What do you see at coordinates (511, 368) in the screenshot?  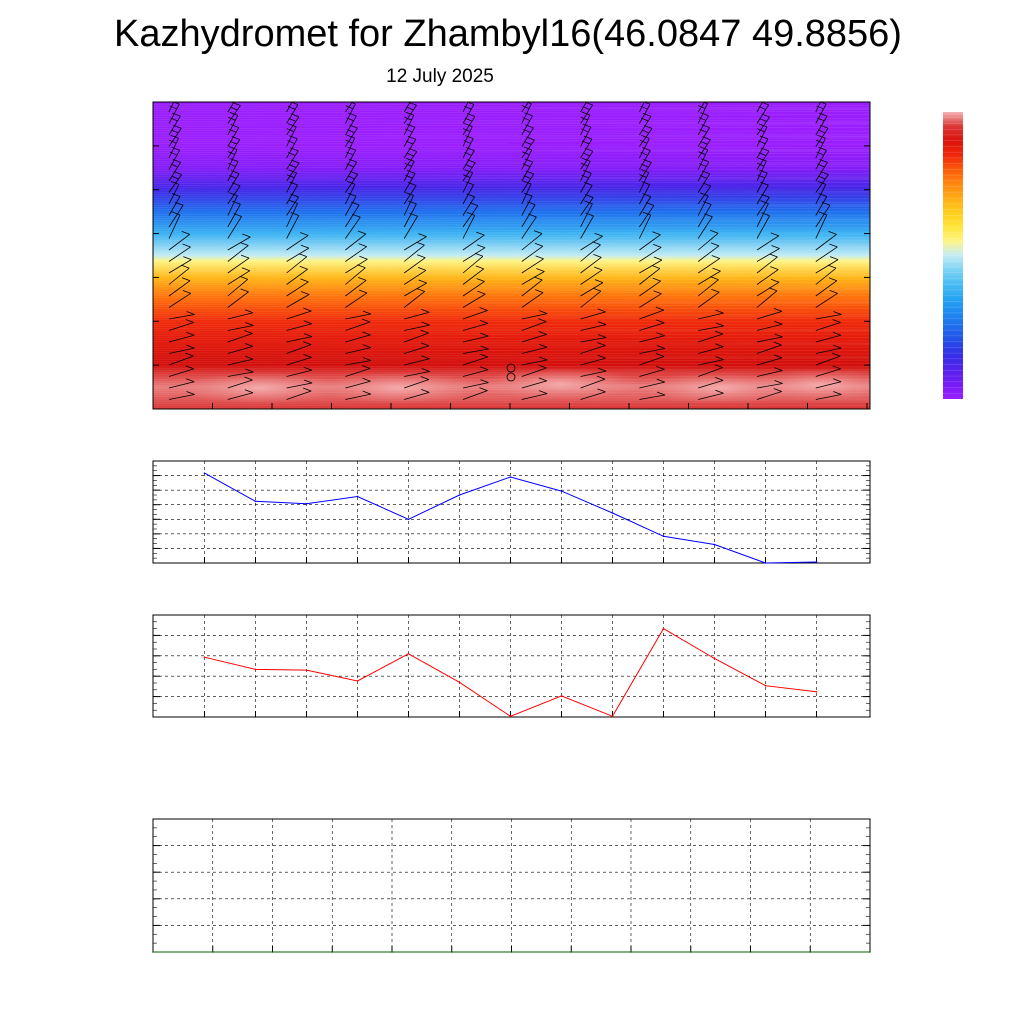 I see `calm-wind-marker` at bounding box center [511, 368].